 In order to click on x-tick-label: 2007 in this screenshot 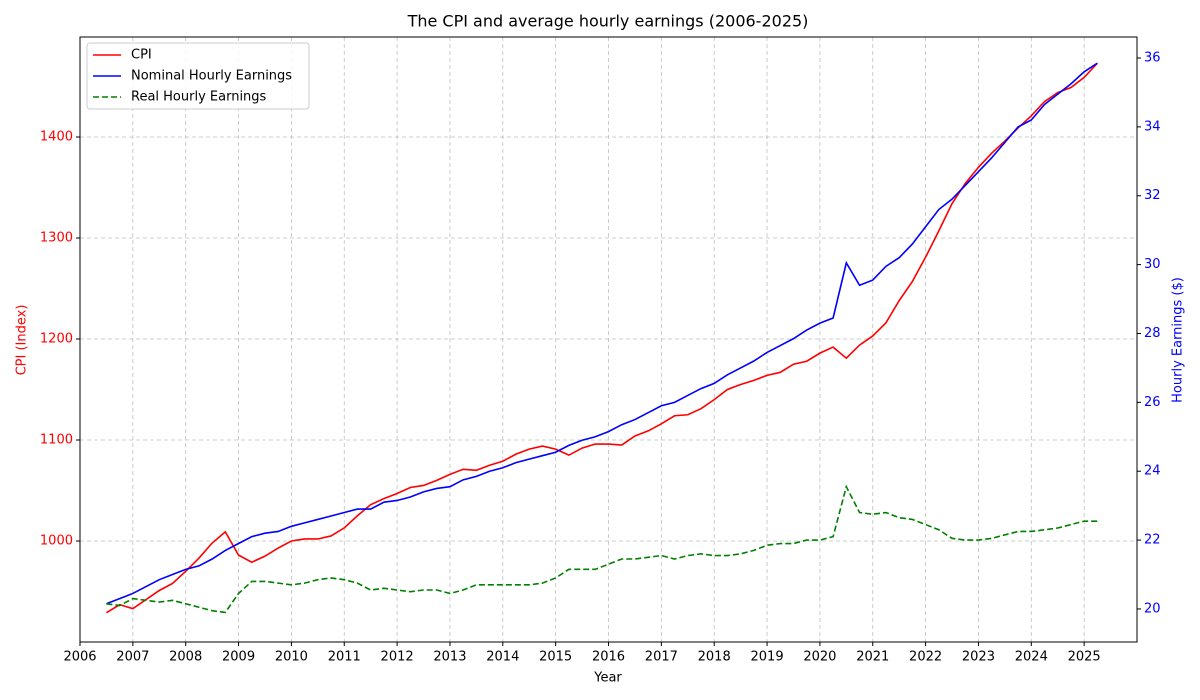, I will do `click(132, 657)`.